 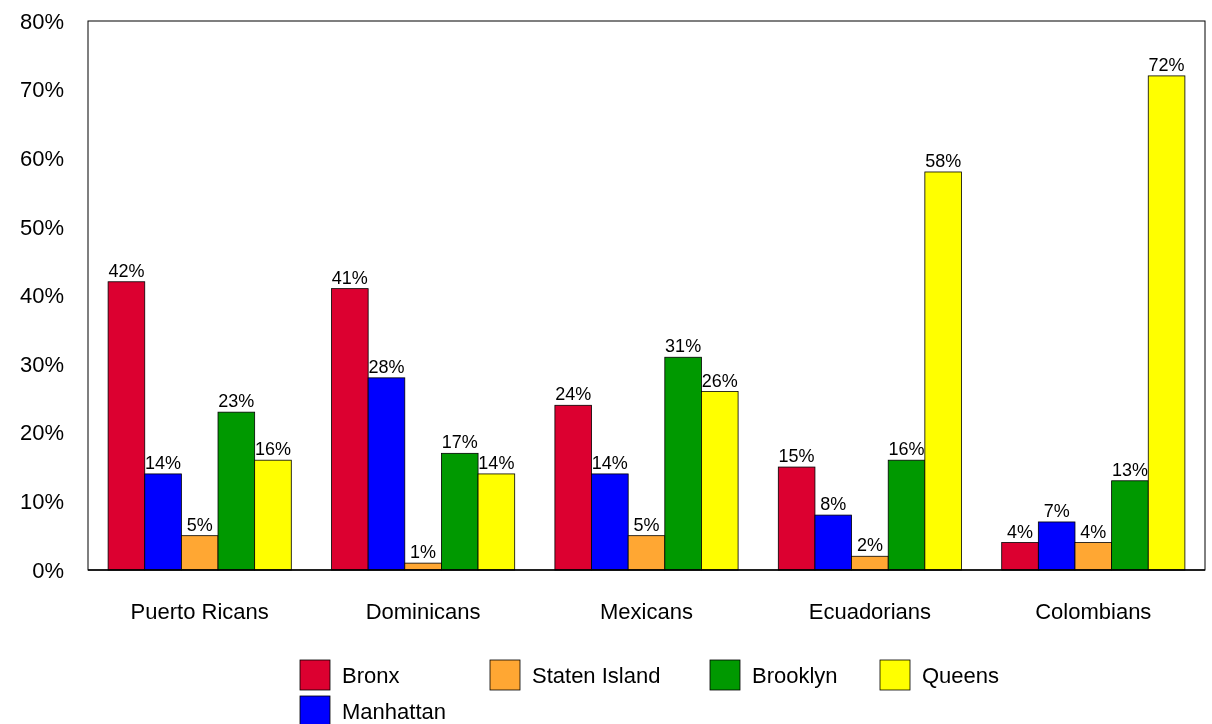 I want to click on x-tick-label: Mexicans, so click(x=646, y=611).